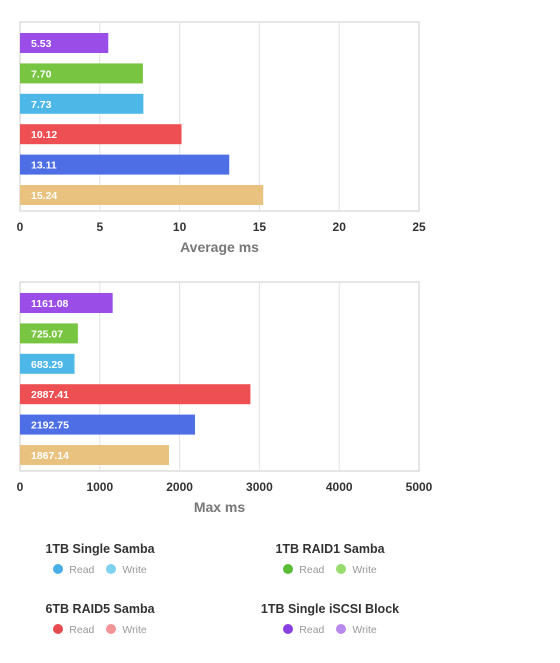  What do you see at coordinates (180, 227) in the screenshot?
I see `x-tick-label: 10` at bounding box center [180, 227].